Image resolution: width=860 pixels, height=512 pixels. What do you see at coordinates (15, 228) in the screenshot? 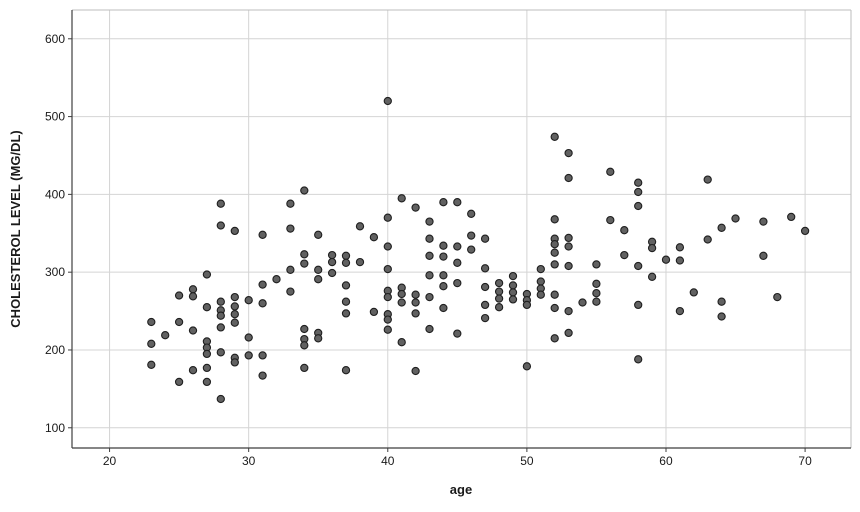
I see `y-axis-title: CHOLESTEROL LEVEL (MG/DL)` at bounding box center [15, 228].